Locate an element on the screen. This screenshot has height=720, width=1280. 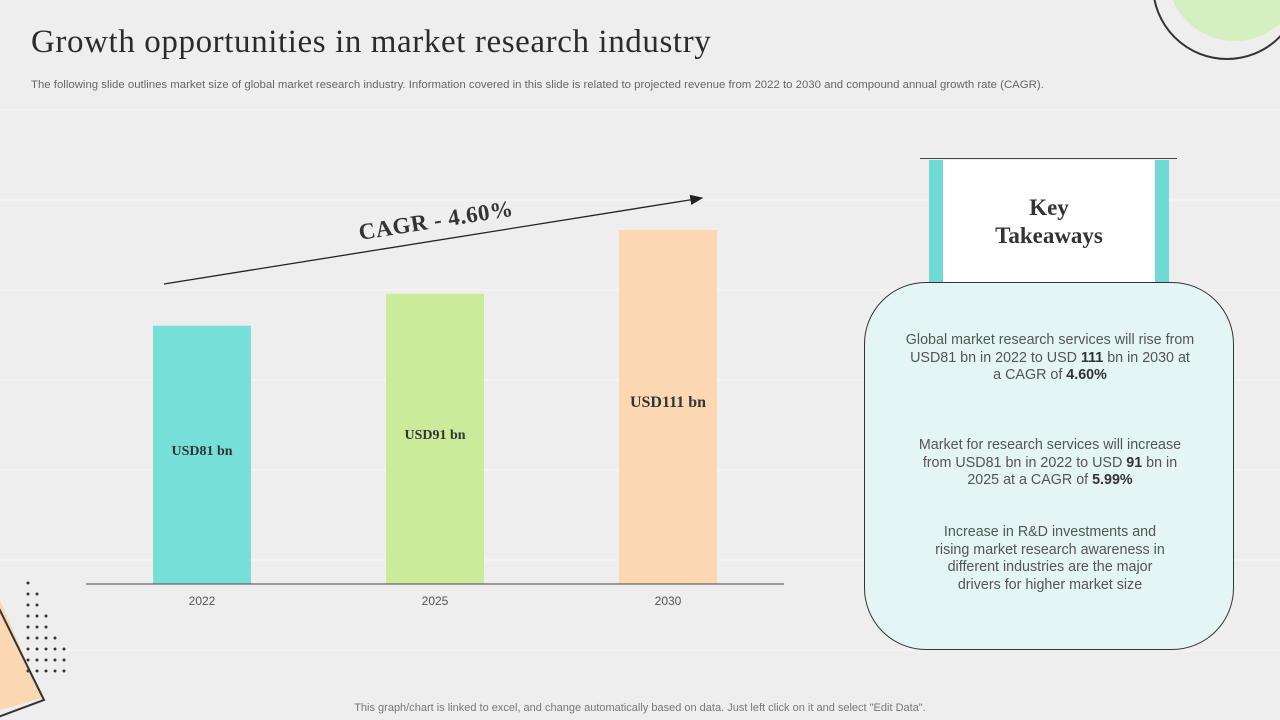
cagr-arrow is located at coordinates (433, 239).